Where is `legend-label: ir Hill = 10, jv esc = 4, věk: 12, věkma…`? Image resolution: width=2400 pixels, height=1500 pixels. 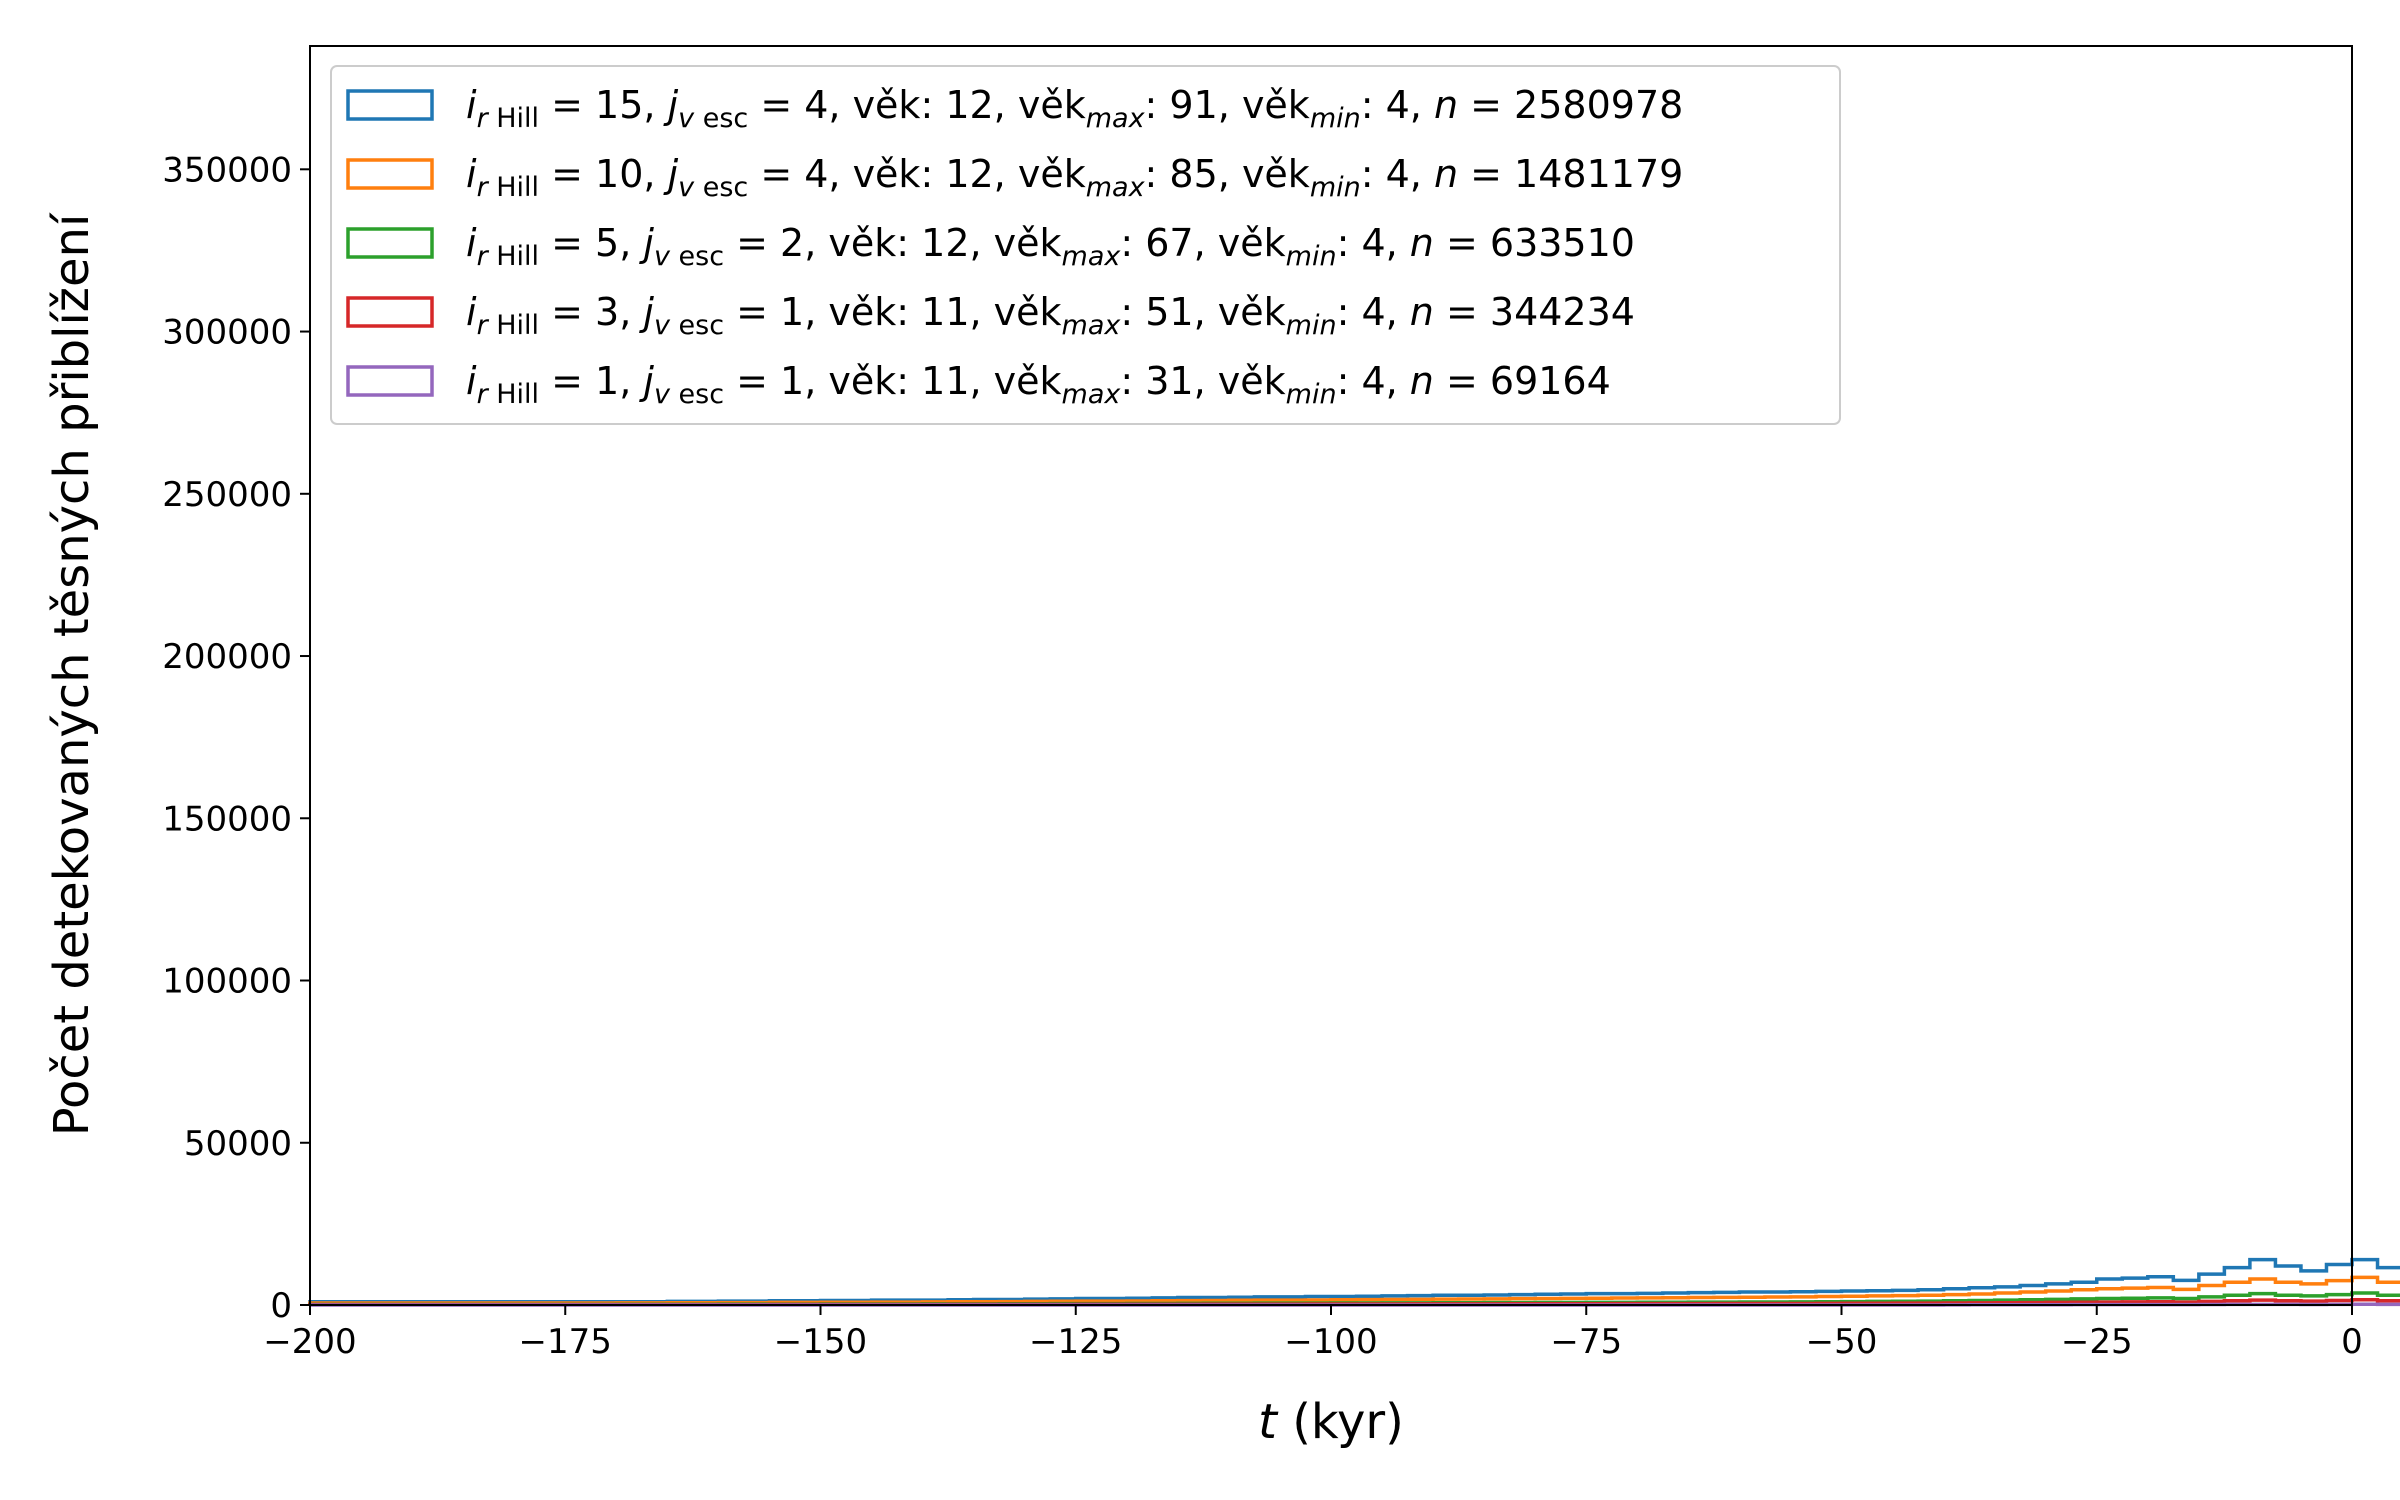 legend-label: ir Hill = 10, jv esc = 4, věk: 12, věkma… is located at coordinates (1074, 177).